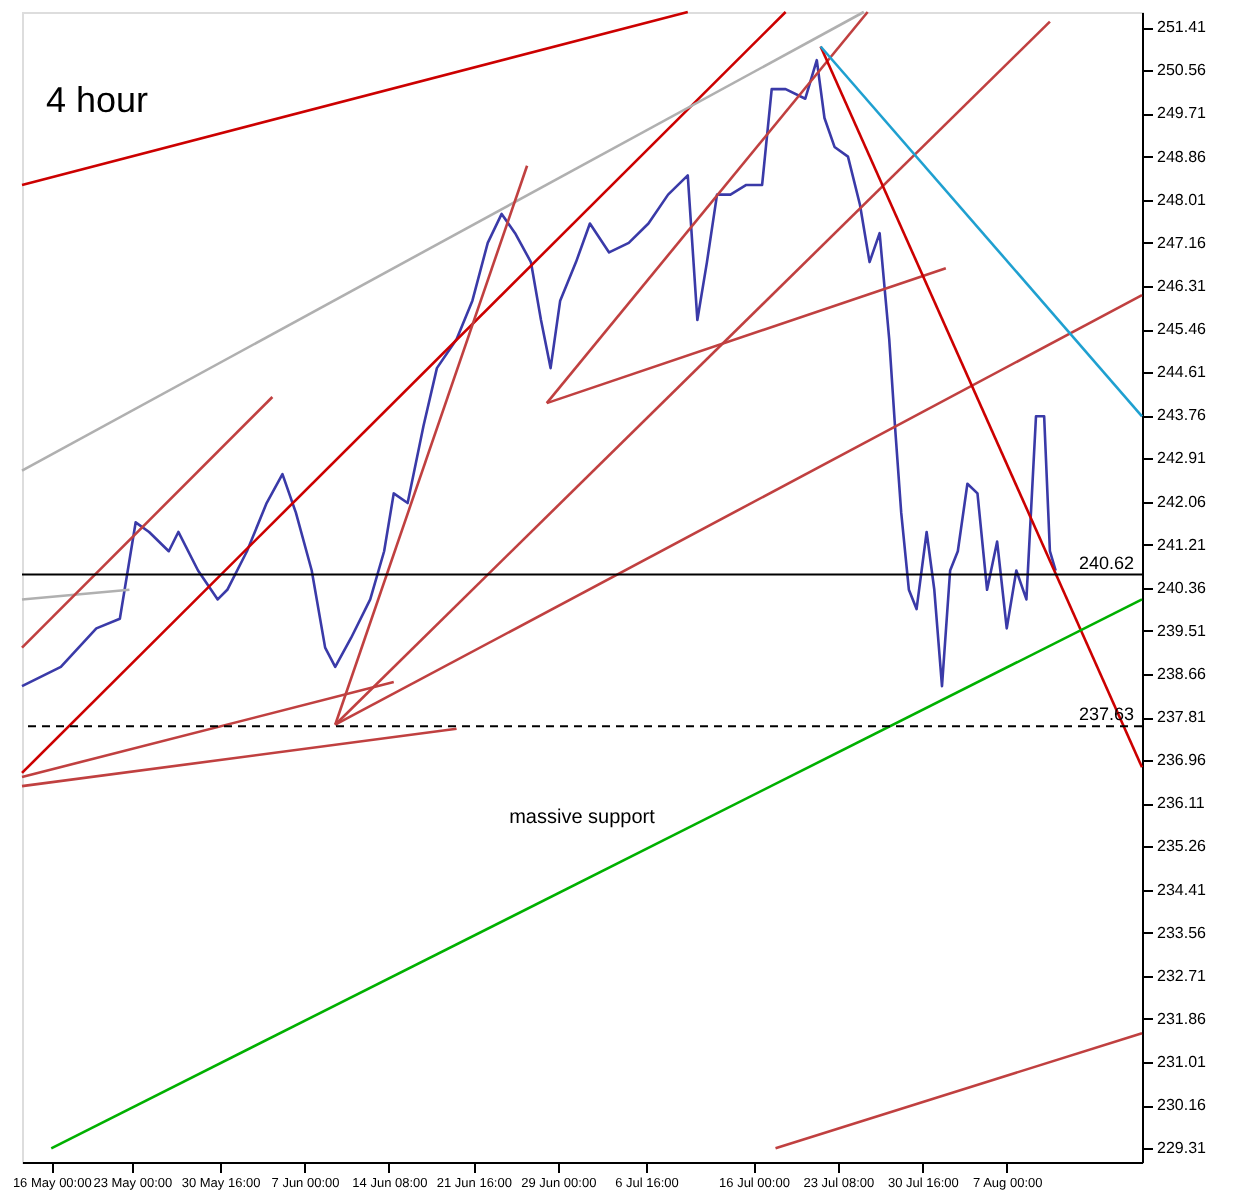  I want to click on y-tick-label: 237.81, so click(1182, 717).